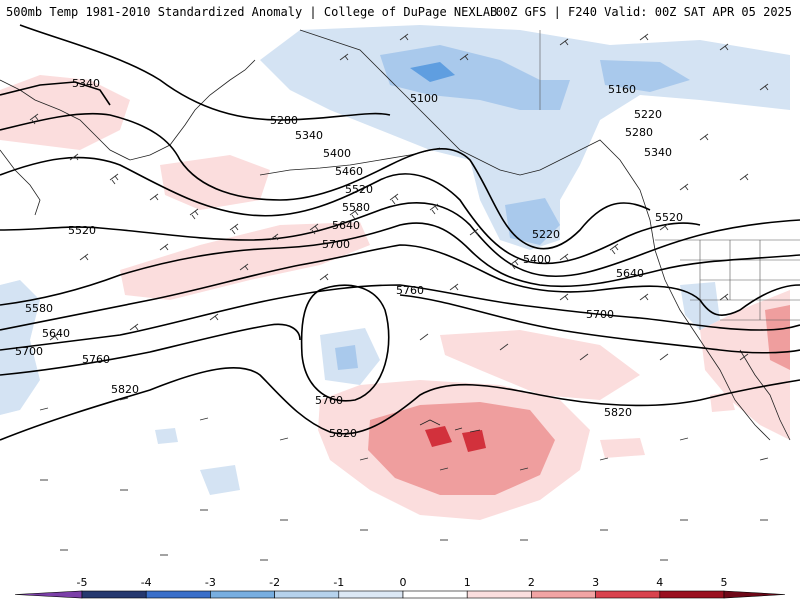  Describe the element at coordinates (595, 582) in the screenshot. I see `colorbar-tick-label: 3` at that location.